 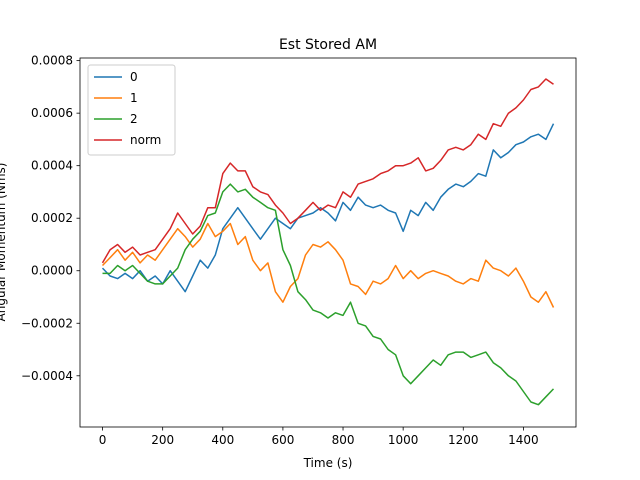 I want to click on x-tick-label: 1000, so click(x=403, y=440).